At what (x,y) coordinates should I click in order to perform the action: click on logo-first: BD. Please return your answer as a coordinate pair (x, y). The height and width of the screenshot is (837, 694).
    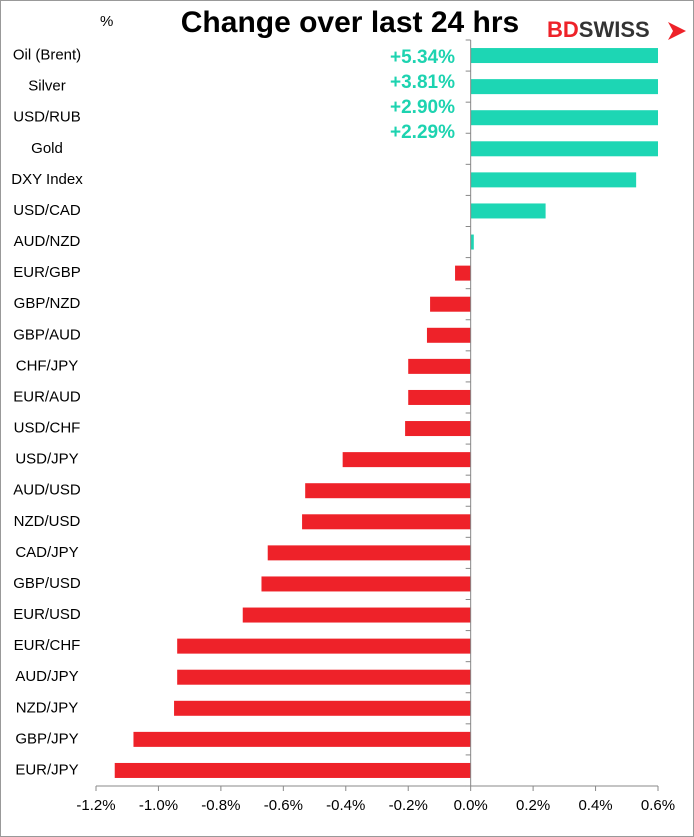
    Looking at the image, I should click on (563, 29).